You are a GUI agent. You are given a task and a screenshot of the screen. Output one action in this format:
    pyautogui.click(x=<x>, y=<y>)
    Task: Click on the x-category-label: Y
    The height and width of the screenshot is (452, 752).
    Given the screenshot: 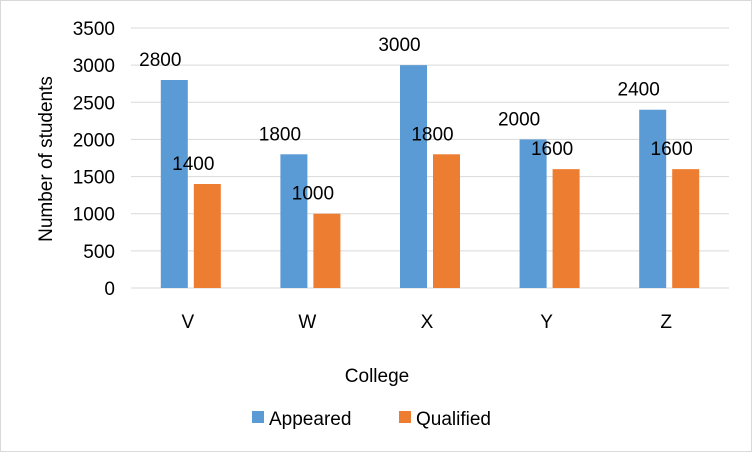 What is the action you would take?
    pyautogui.click(x=546, y=322)
    